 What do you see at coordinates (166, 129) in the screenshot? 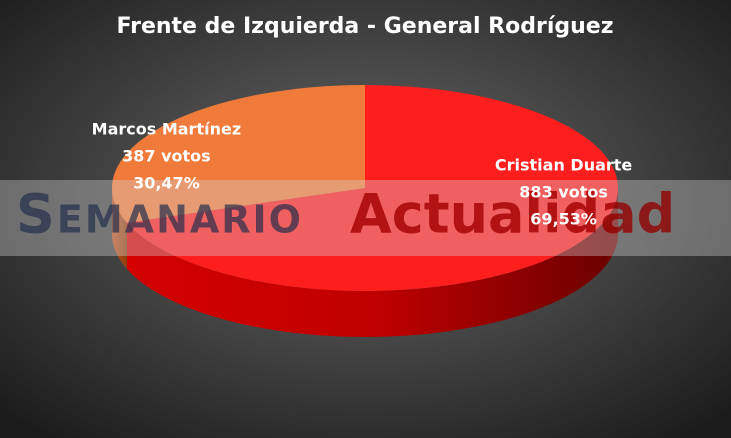
I see `slice-label: Marcos Martínez` at bounding box center [166, 129].